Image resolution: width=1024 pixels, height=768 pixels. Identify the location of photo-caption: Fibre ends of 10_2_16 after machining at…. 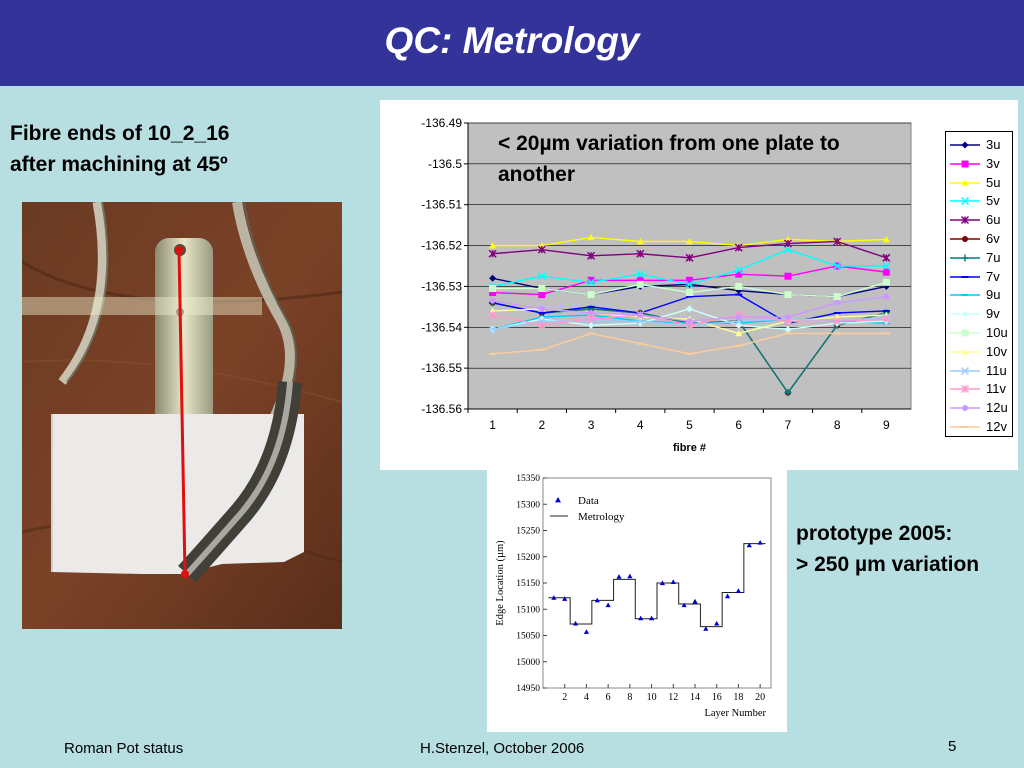
(180, 149).